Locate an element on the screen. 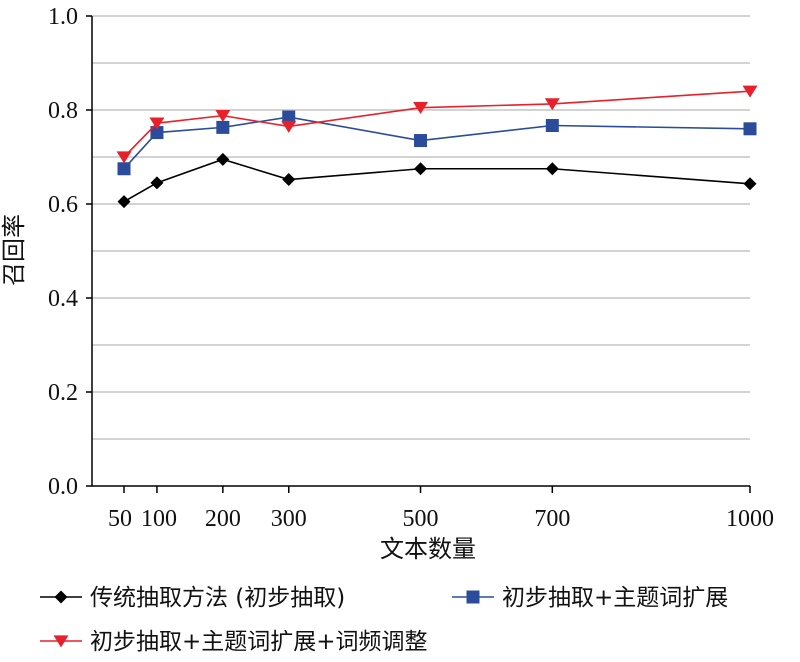 The height and width of the screenshot is (662, 800). y-tick-label: 0.0 is located at coordinates (63, 487).